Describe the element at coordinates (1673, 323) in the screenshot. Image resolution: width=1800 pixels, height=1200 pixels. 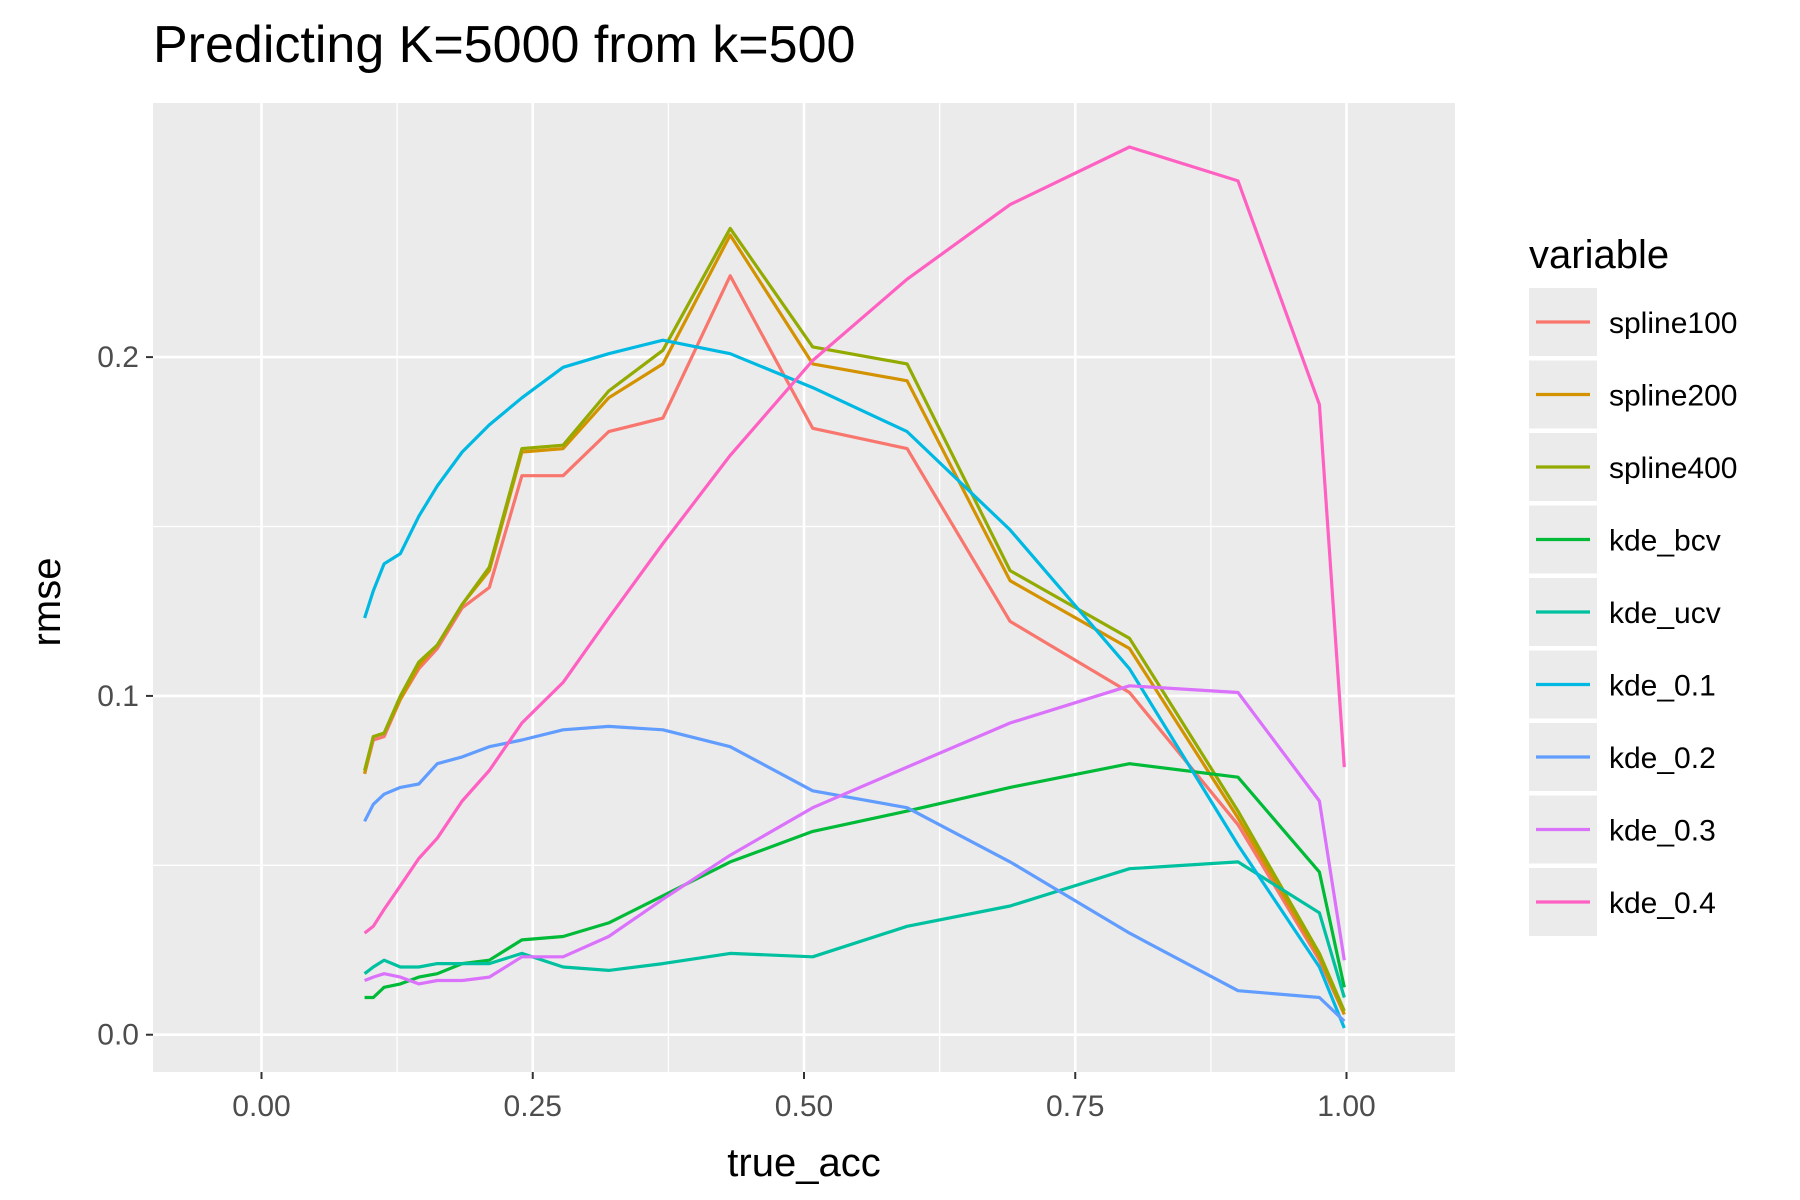
I see `legend-label-spline100: spline100` at that location.